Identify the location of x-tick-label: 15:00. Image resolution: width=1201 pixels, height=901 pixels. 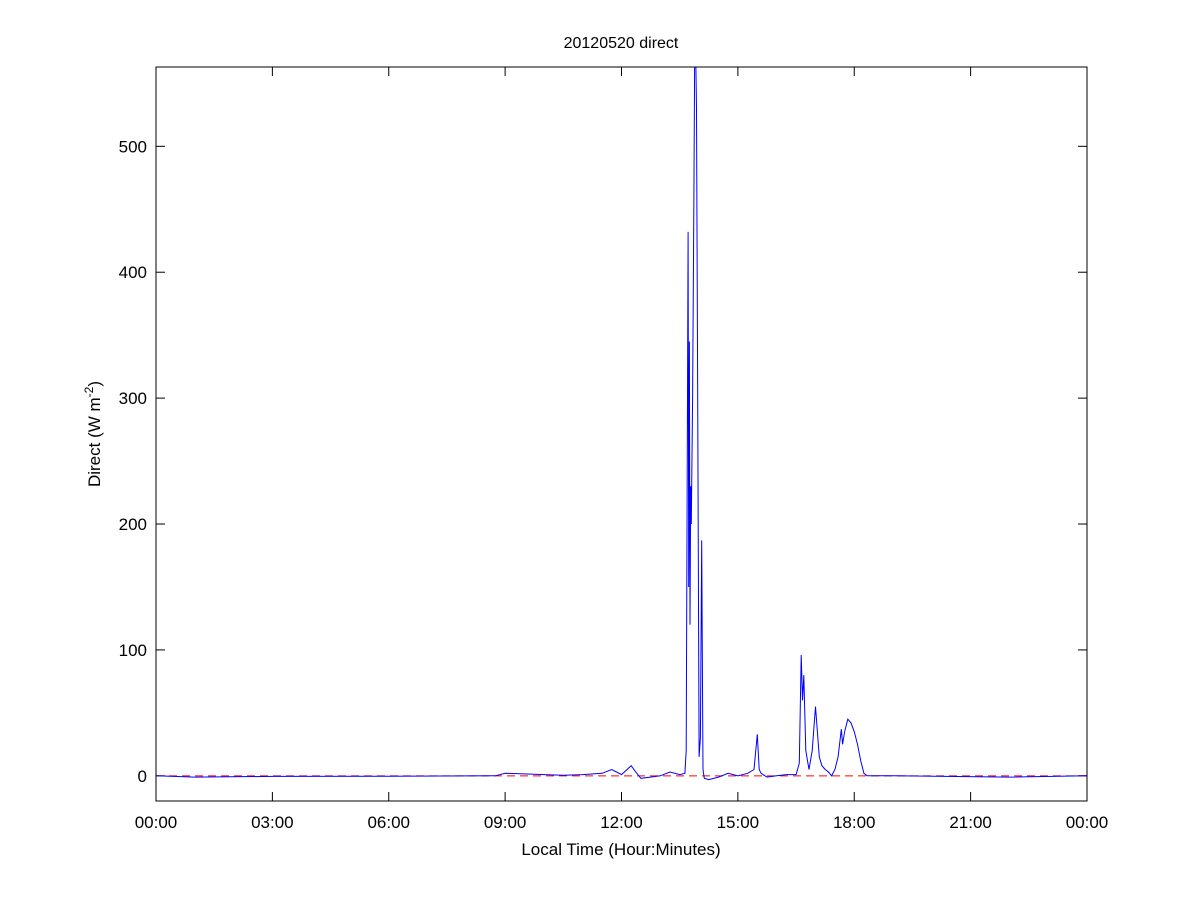
(738, 822).